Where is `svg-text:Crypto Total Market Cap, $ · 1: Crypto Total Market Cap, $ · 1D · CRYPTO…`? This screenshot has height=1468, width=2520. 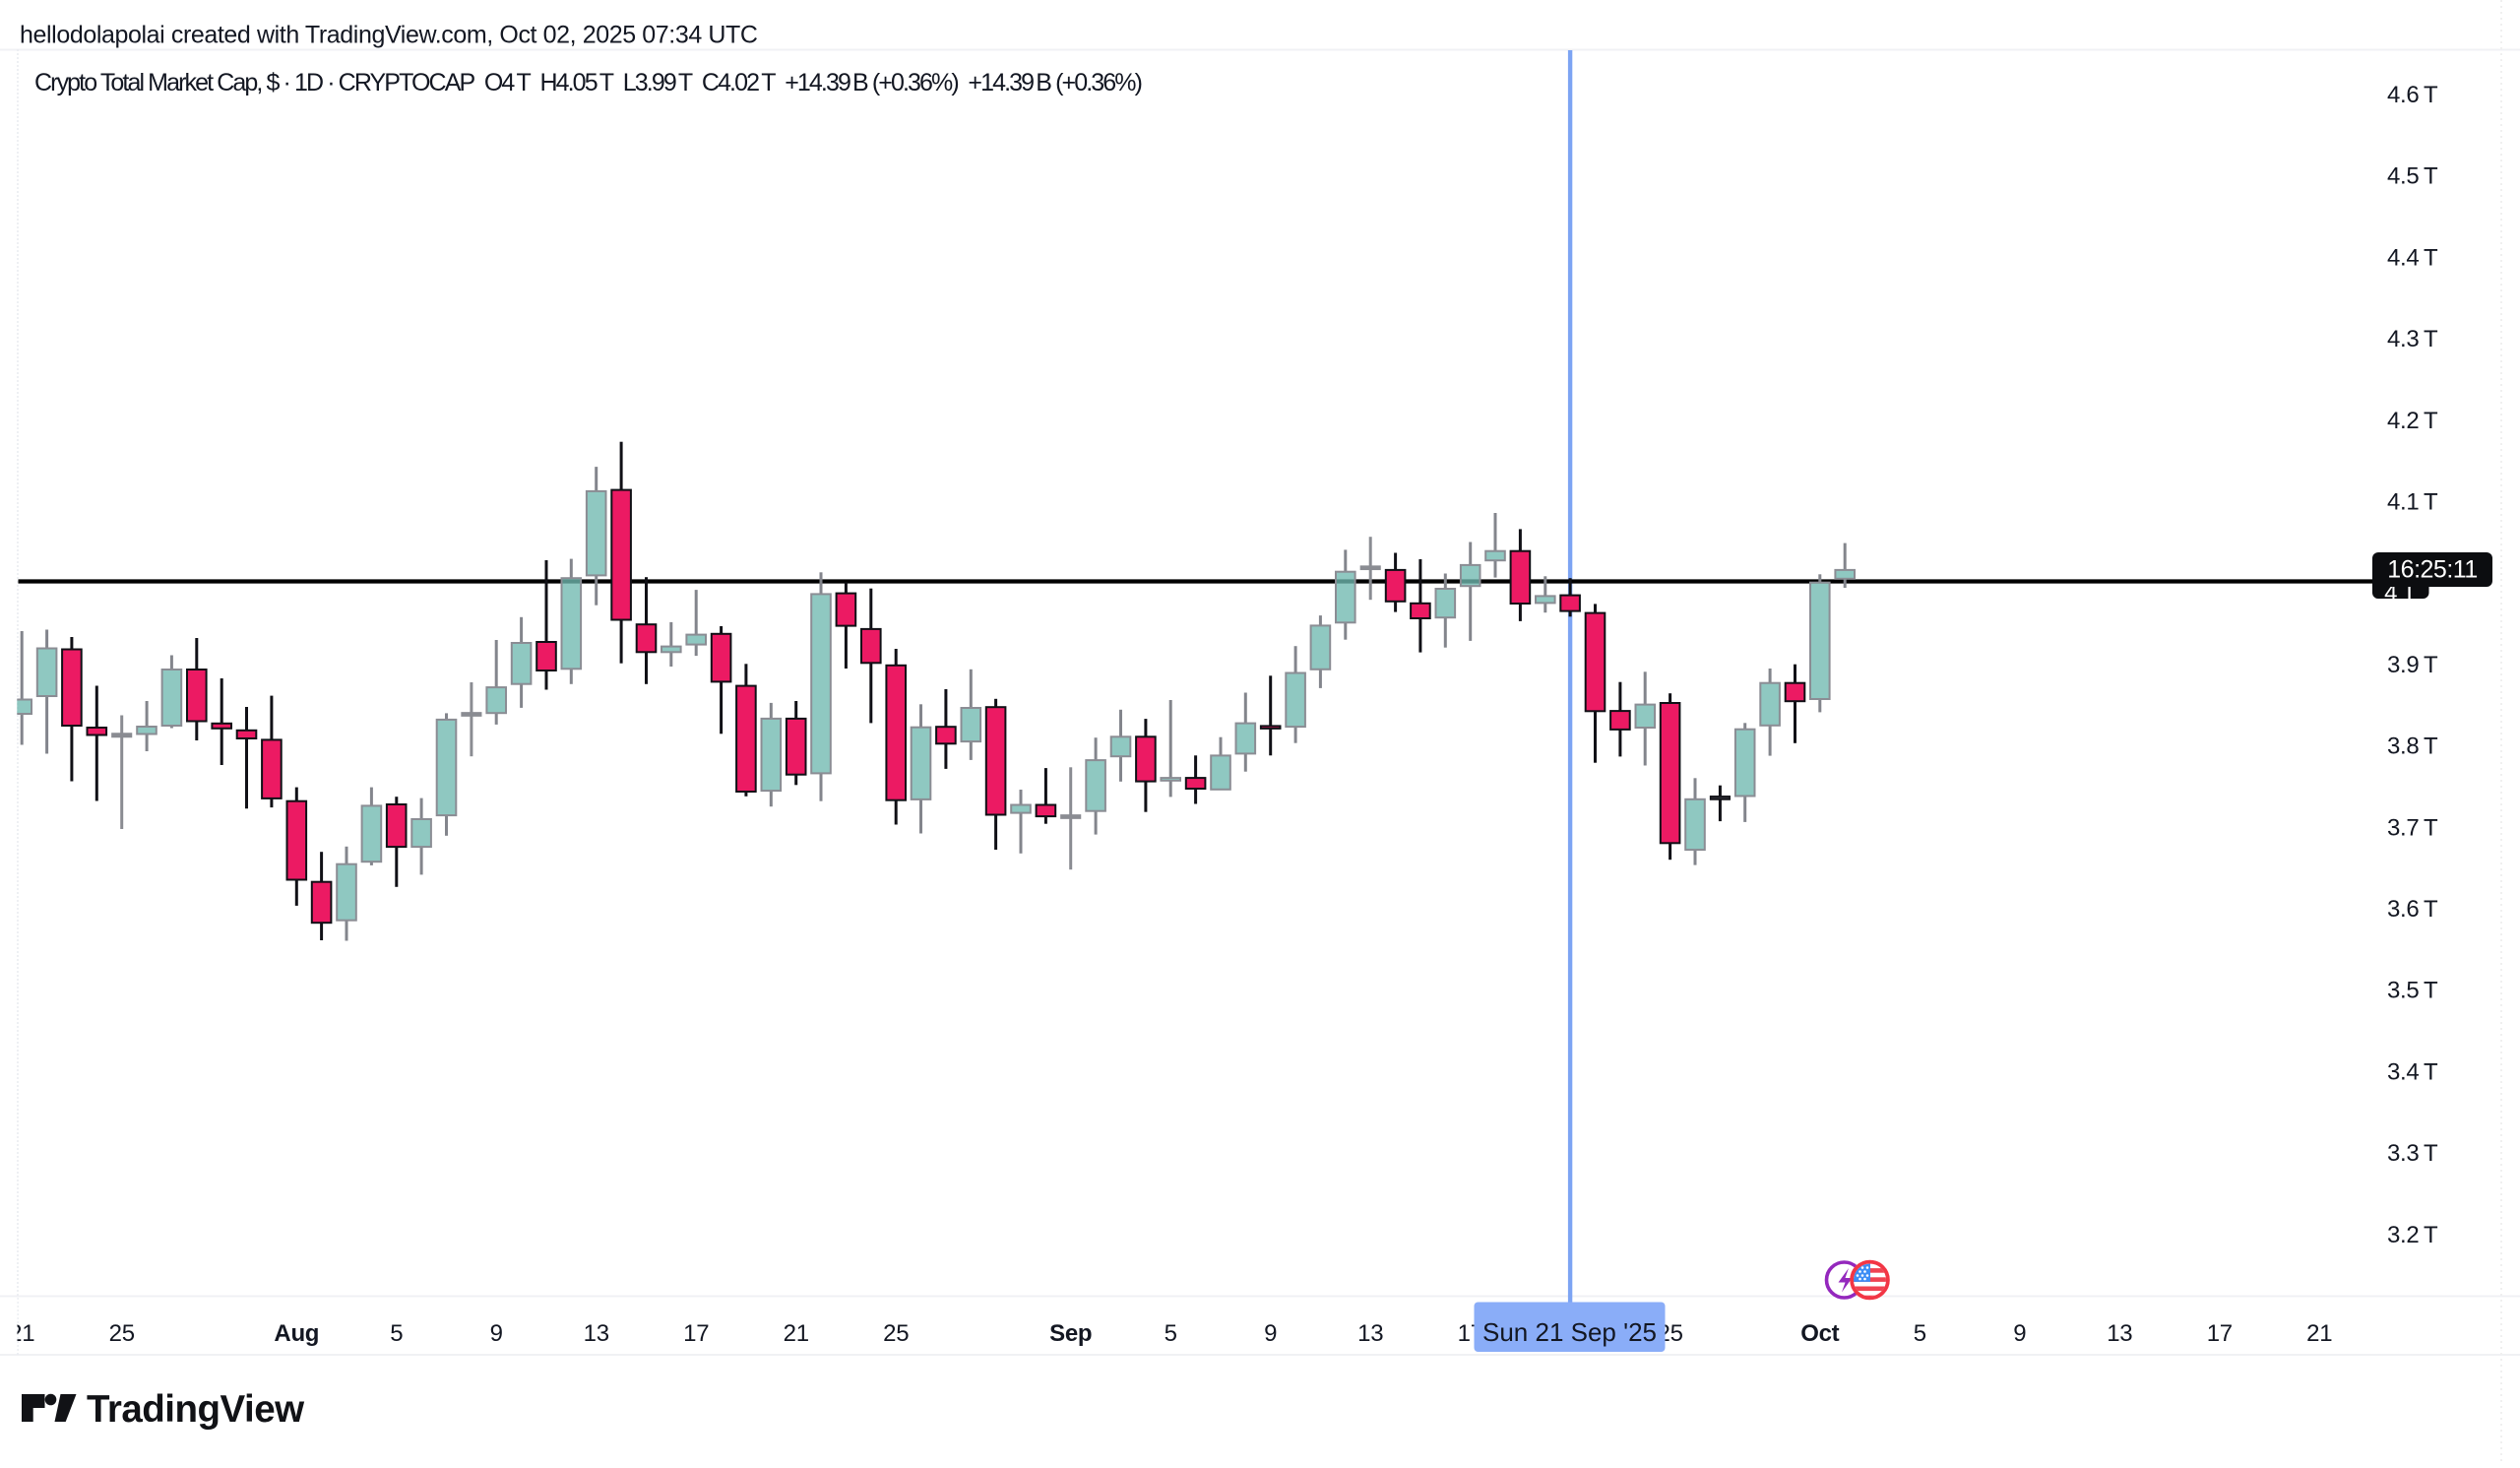 svg-text:Crypto Total Market Cap, $ · 1: Crypto Total Market Cap, $ · 1D · CRYPTO… is located at coordinates (588, 82).